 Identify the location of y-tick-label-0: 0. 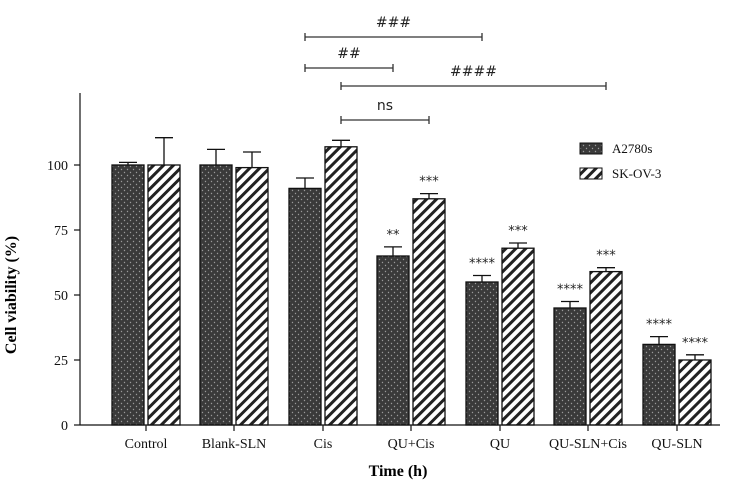
(64, 426).